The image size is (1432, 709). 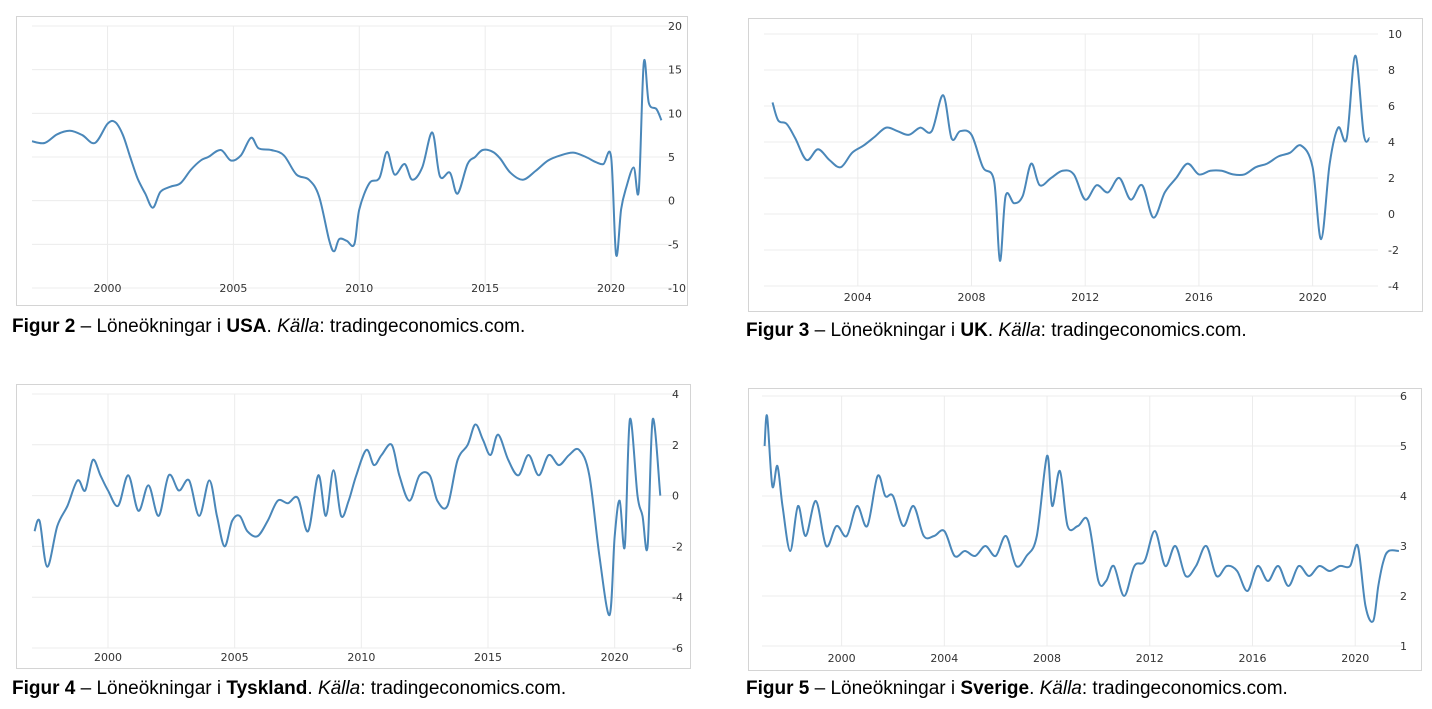 What do you see at coordinates (246, 326) in the screenshot?
I see `caption-country: USA` at bounding box center [246, 326].